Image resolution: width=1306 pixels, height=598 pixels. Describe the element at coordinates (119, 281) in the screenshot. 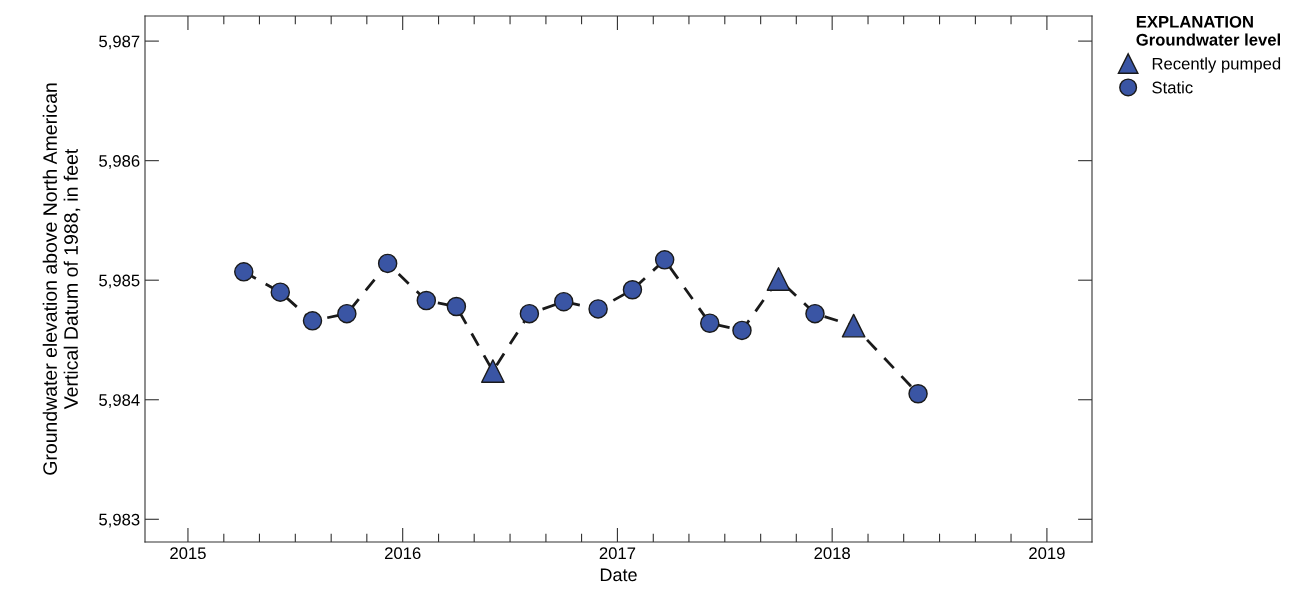

I see `y-tick-label: 5,985` at that location.